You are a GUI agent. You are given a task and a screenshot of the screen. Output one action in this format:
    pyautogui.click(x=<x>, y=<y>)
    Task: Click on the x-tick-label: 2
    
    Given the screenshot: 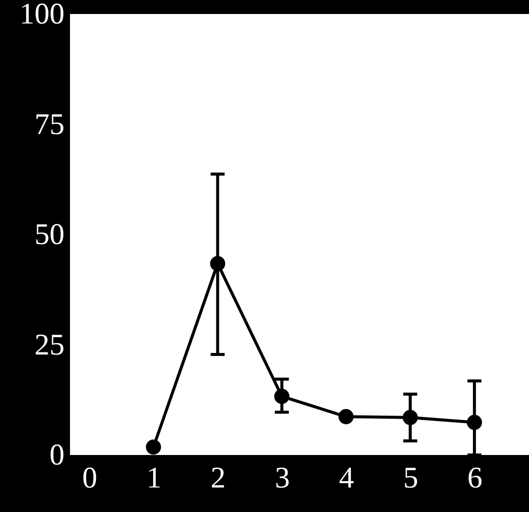 What is the action you would take?
    pyautogui.click(x=218, y=478)
    